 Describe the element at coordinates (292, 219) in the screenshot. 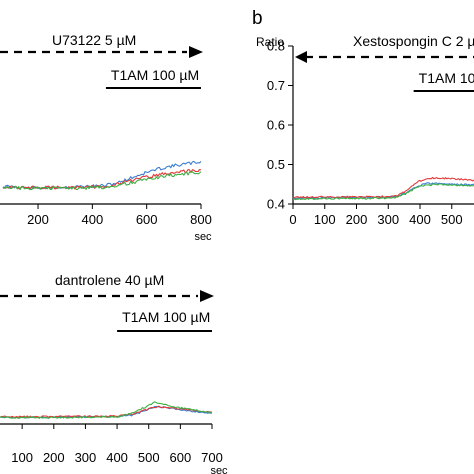

I see `x-tick-label: 0` at that location.